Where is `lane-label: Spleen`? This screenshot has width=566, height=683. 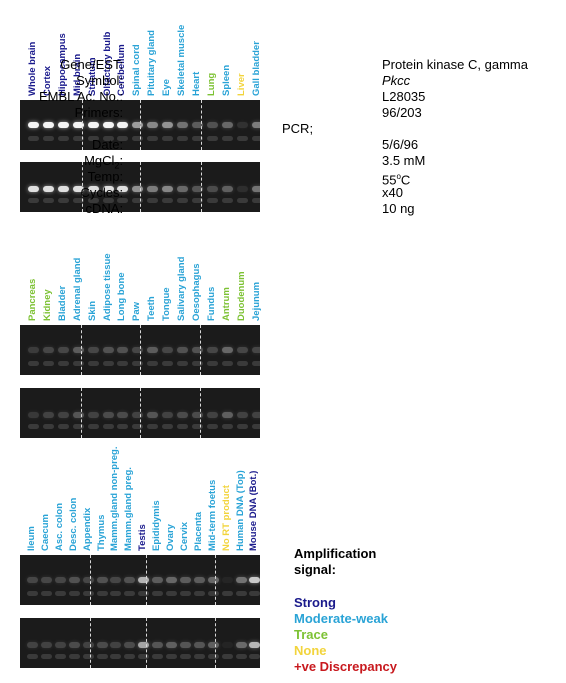
lane-label: Spleen is located at coordinates (226, 80).